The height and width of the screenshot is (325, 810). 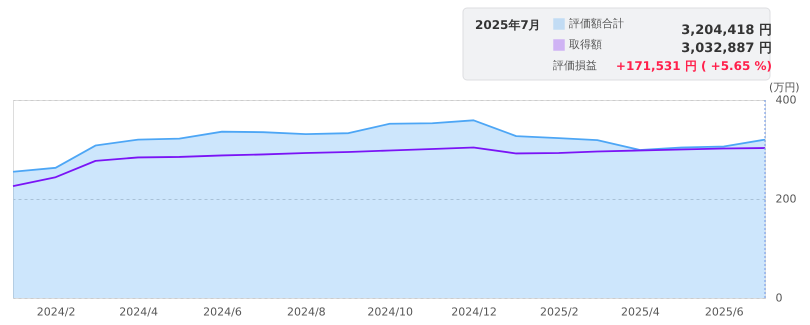 I want to click on x-tick-label: 2024/4, so click(x=138, y=312).